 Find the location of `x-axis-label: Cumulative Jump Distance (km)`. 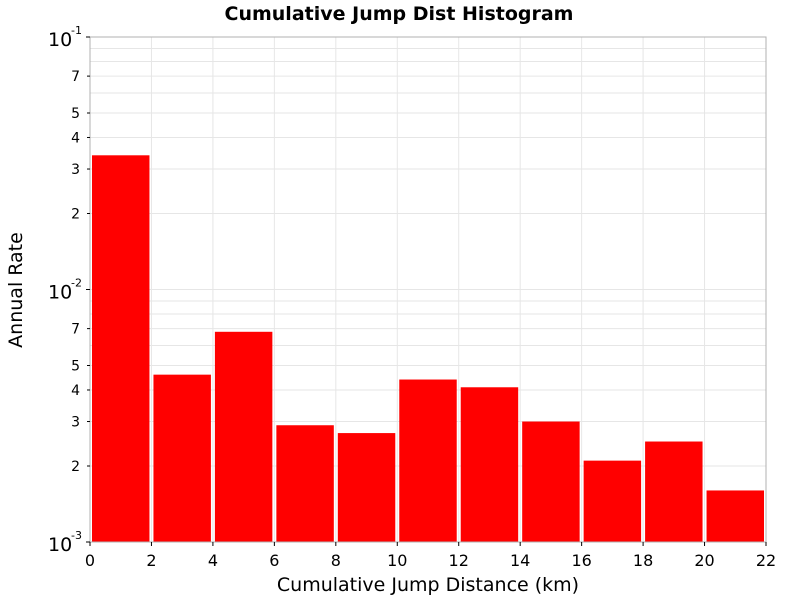

x-axis-label: Cumulative Jump Distance (km) is located at coordinates (428, 585).